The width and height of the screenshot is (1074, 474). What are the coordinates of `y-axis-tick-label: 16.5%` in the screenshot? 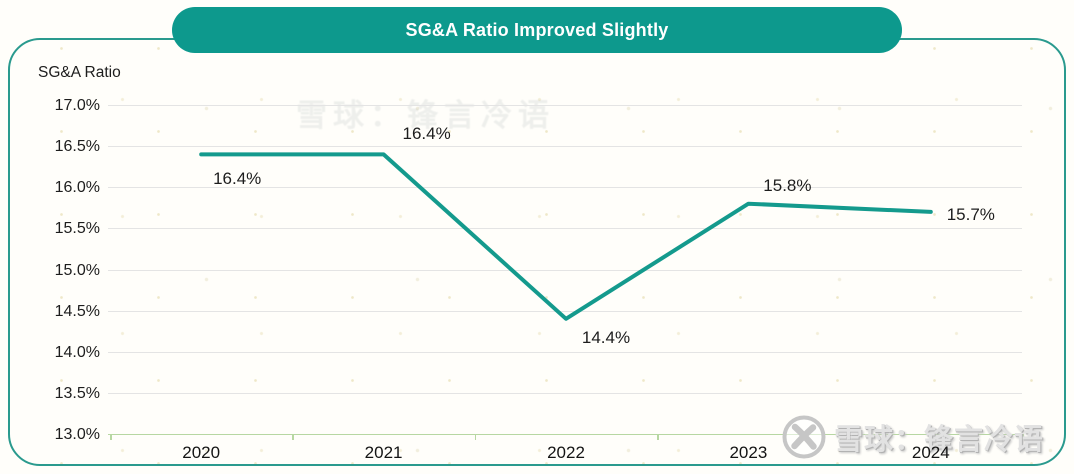 It's located at (77, 147).